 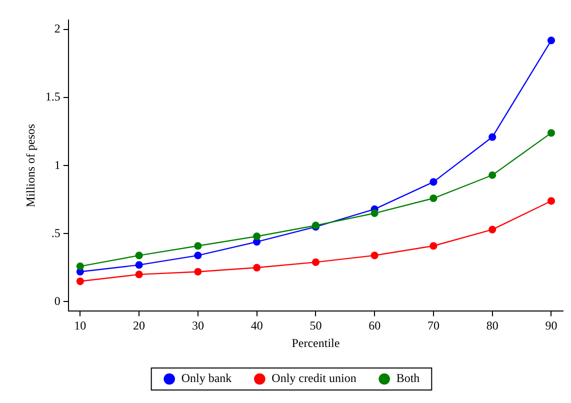 What do you see at coordinates (52, 97) in the screenshot?
I see `y-tick-label: 1.5` at bounding box center [52, 97].